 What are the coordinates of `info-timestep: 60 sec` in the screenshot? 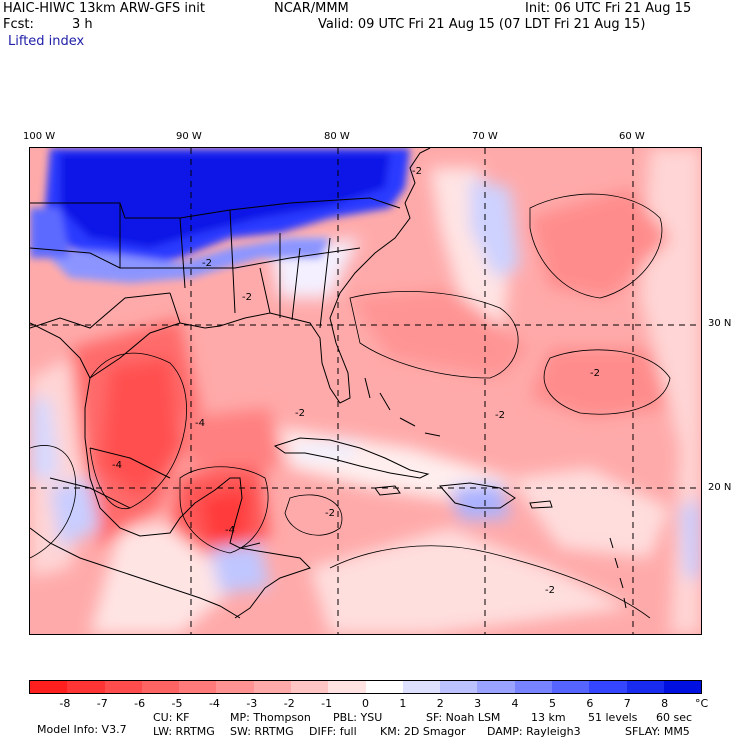 It's located at (674, 717).